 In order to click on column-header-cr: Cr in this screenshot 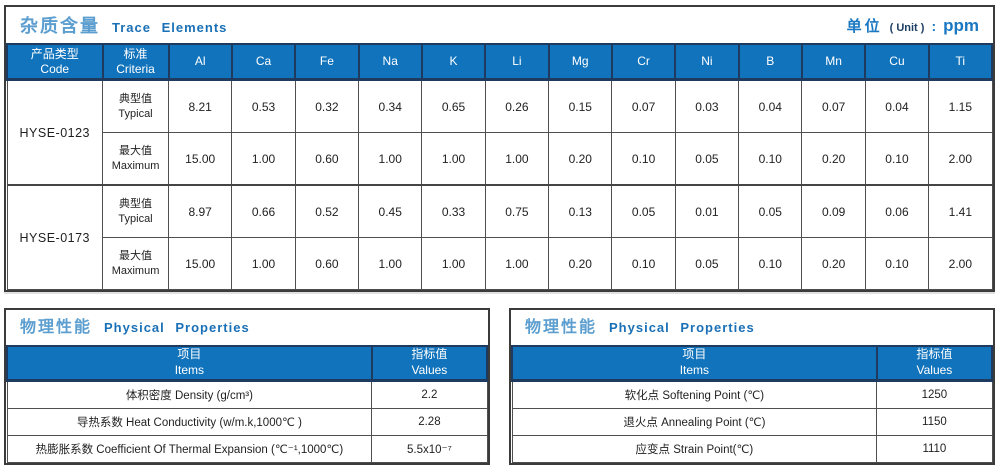, I will do `click(643, 62)`.